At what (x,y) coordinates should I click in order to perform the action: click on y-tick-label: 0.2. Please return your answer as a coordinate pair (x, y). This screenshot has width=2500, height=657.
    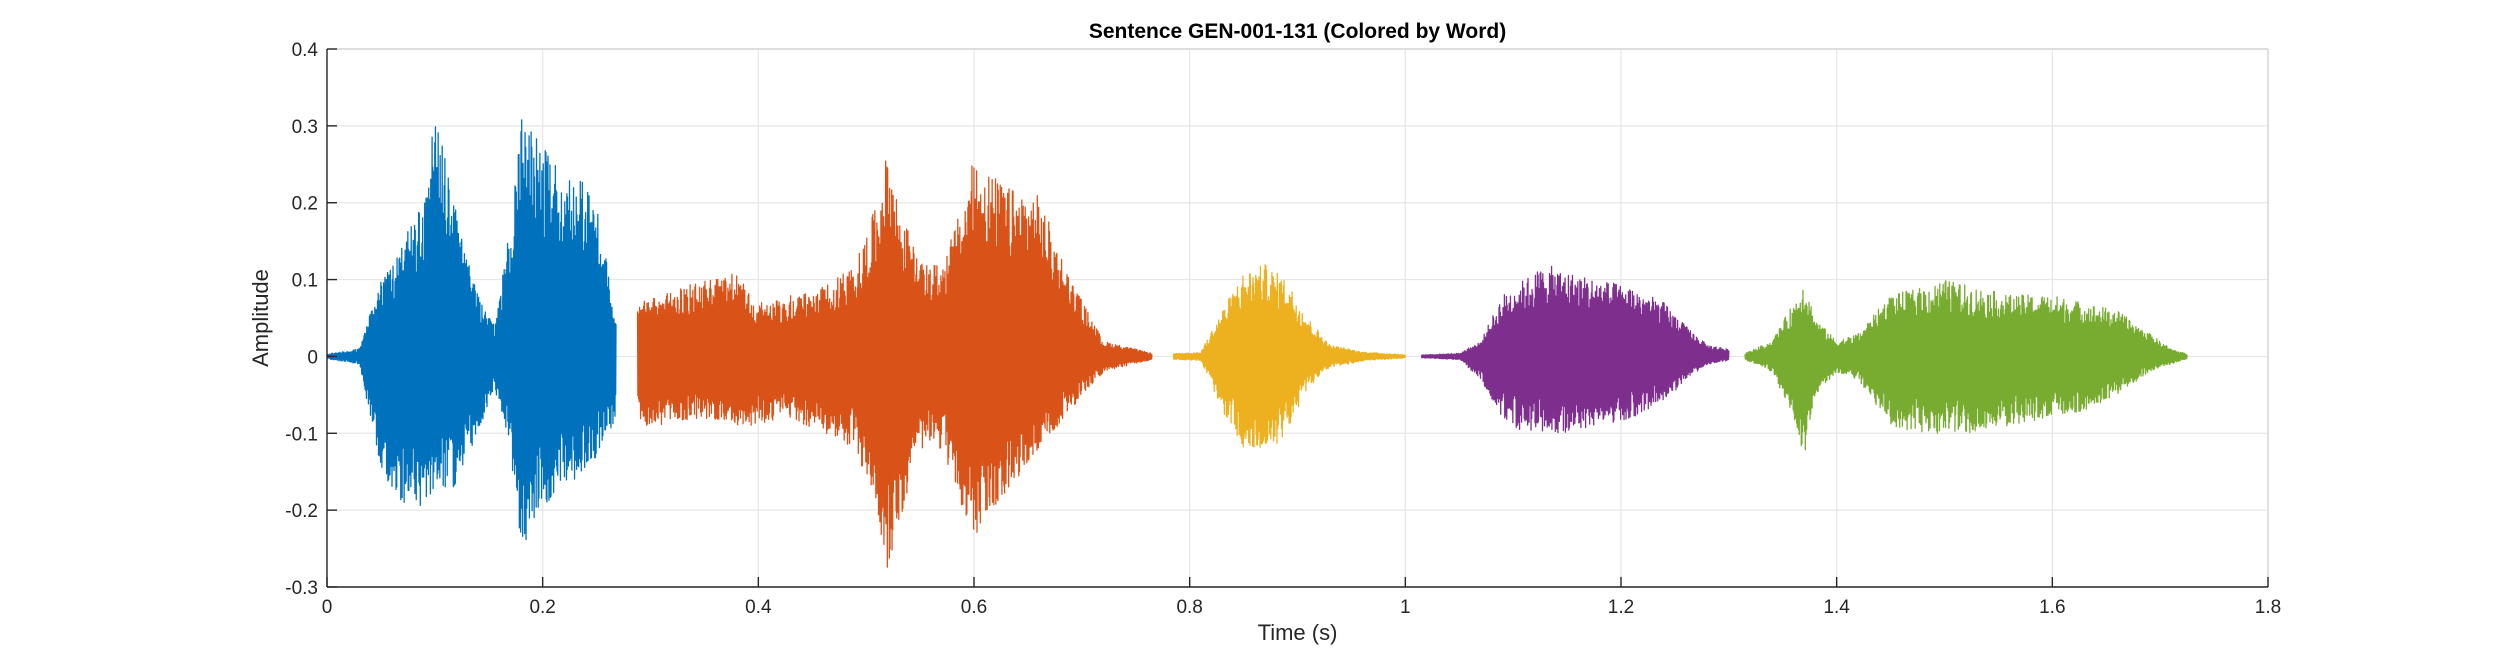
    Looking at the image, I should click on (305, 204).